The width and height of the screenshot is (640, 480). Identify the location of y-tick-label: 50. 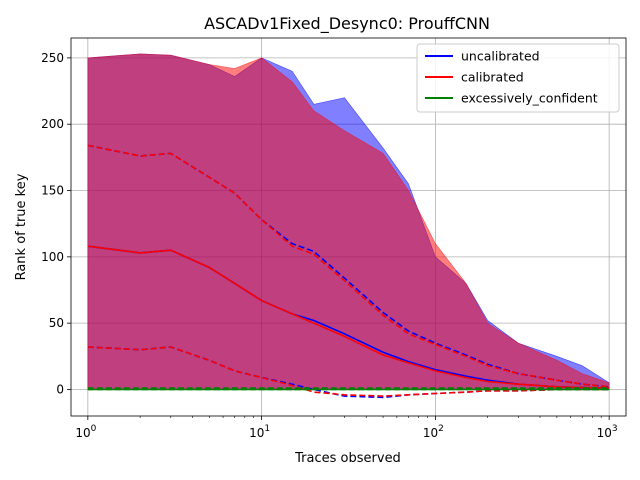
(56, 323).